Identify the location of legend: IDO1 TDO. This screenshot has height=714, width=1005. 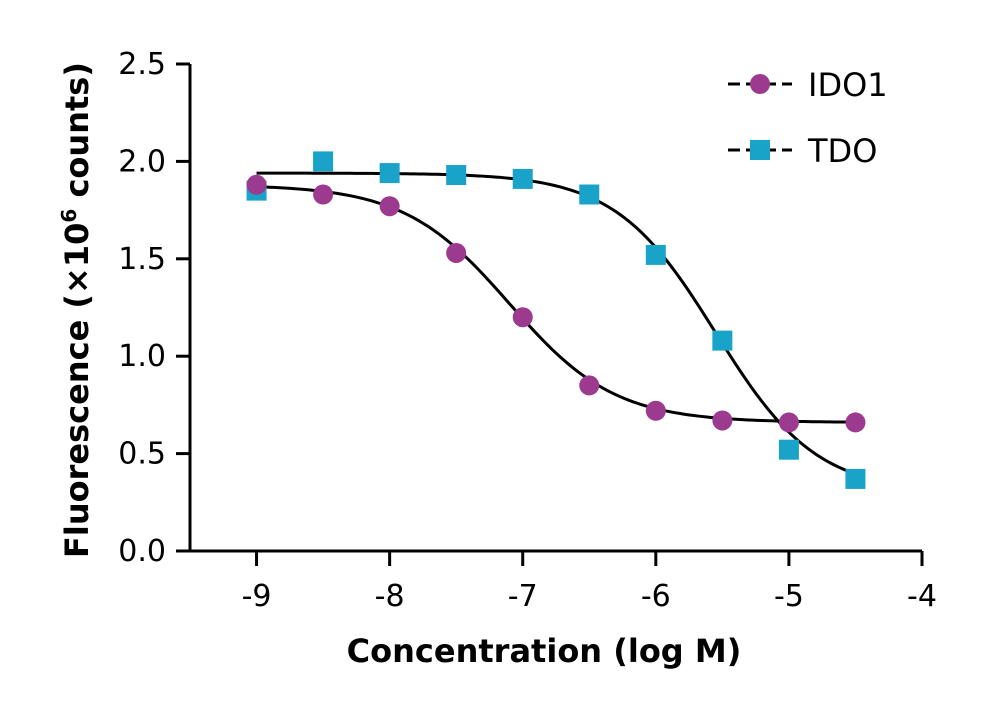
(808, 118).